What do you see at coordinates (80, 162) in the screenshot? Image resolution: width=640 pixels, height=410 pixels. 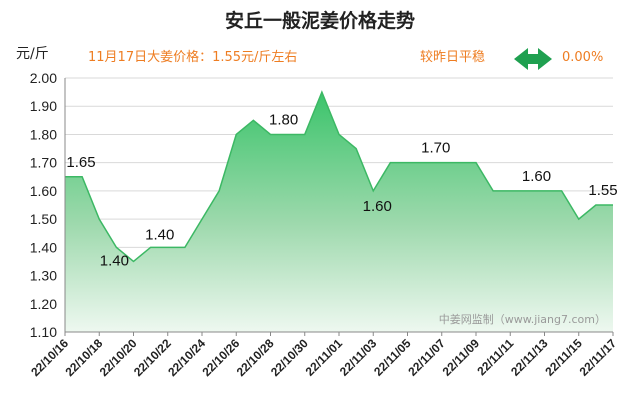 I see `data-label: 1.65` at bounding box center [80, 162].